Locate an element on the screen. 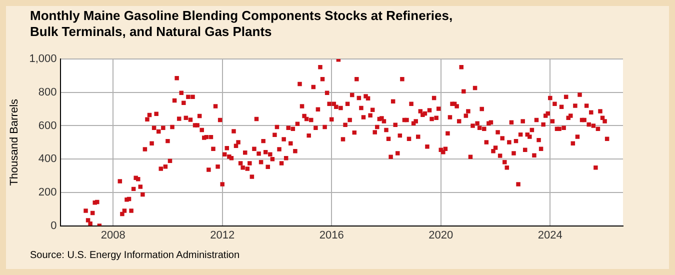  x-tick-label: 2016 is located at coordinates (331, 235).